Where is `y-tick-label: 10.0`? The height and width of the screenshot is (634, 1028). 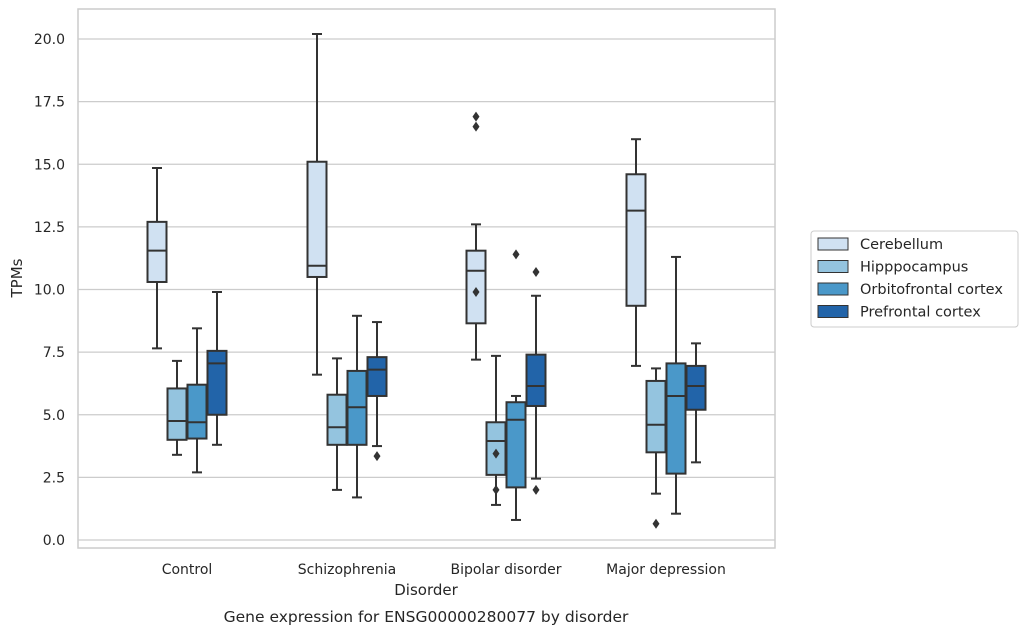
y-tick-label: 10.0 is located at coordinates (49, 291).